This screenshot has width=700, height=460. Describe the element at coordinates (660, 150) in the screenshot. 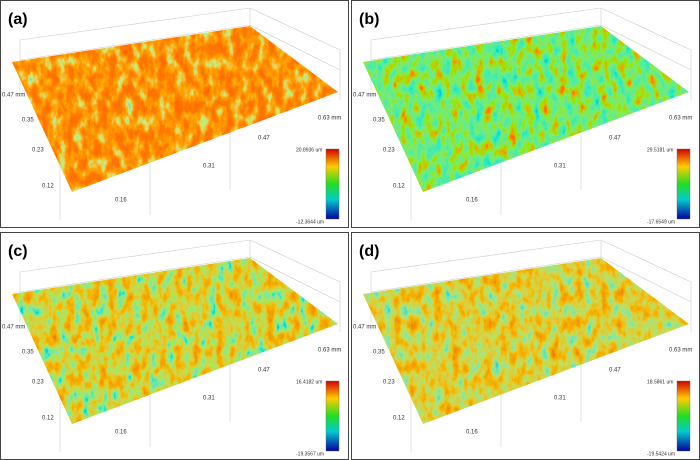

I see `colorbar-max: 29.5181 um` at that location.